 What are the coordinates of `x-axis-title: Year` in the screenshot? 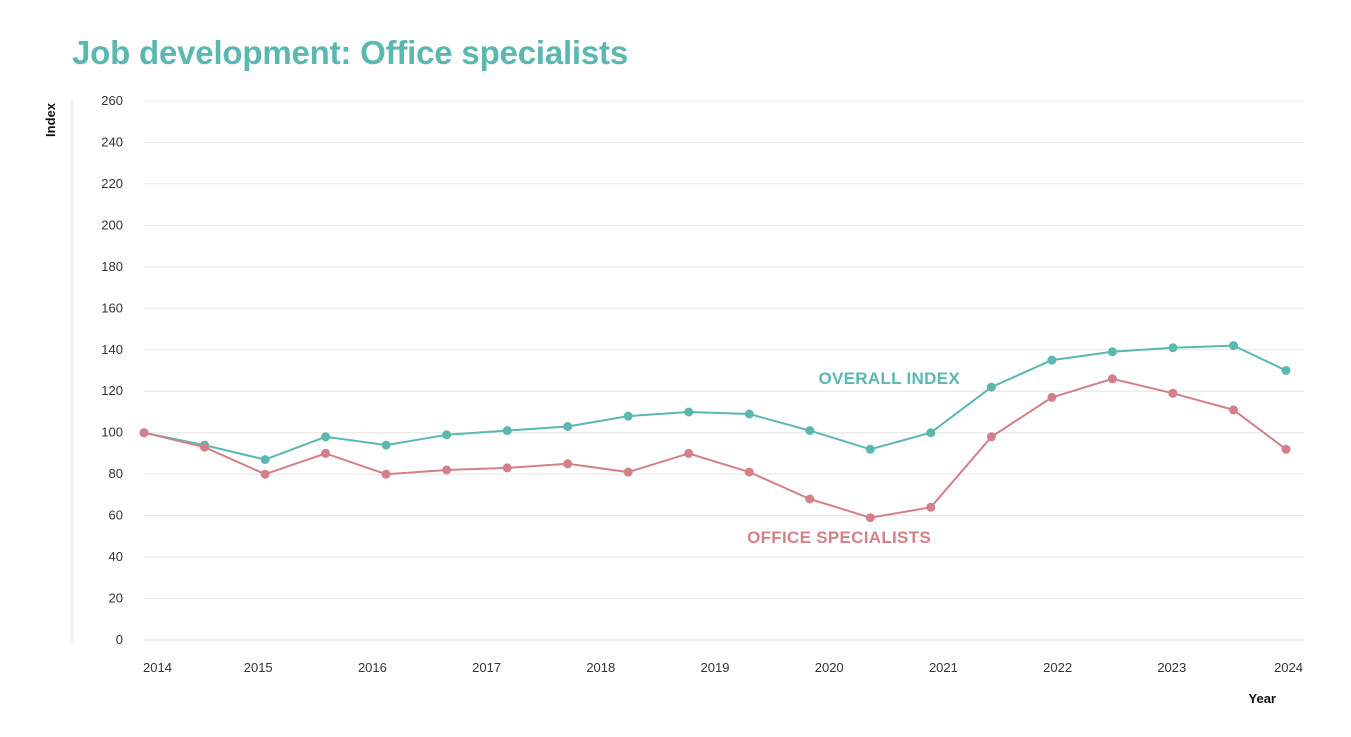 It's located at (1262, 698).